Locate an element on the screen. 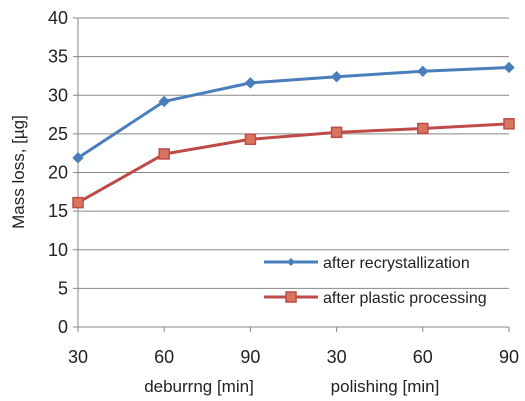 Image resolution: width=525 pixels, height=401 pixels. x-tick-label-1: 60 is located at coordinates (164, 357).